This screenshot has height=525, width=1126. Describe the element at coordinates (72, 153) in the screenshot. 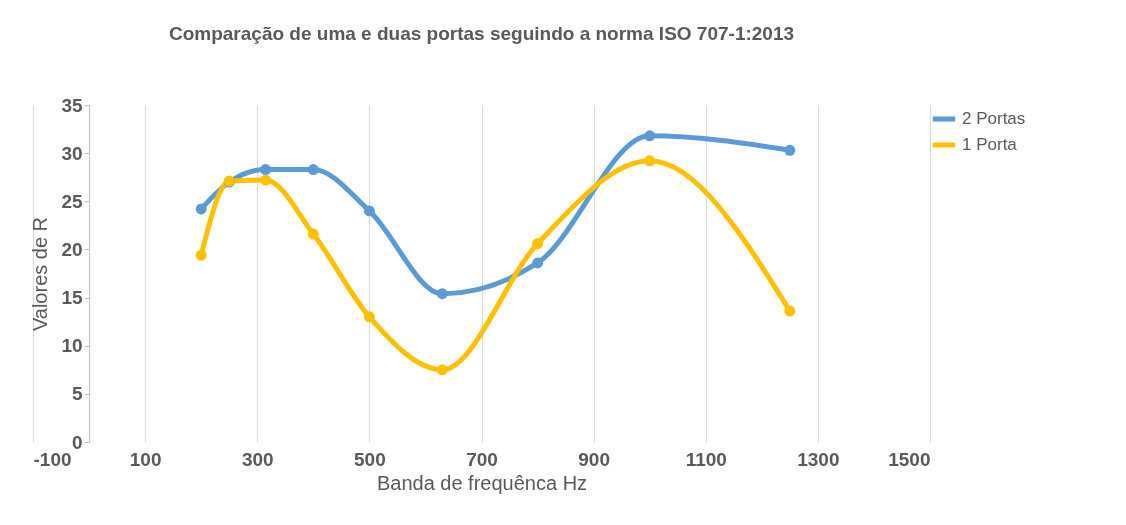

I see `y-tick-label: 30` at that location.